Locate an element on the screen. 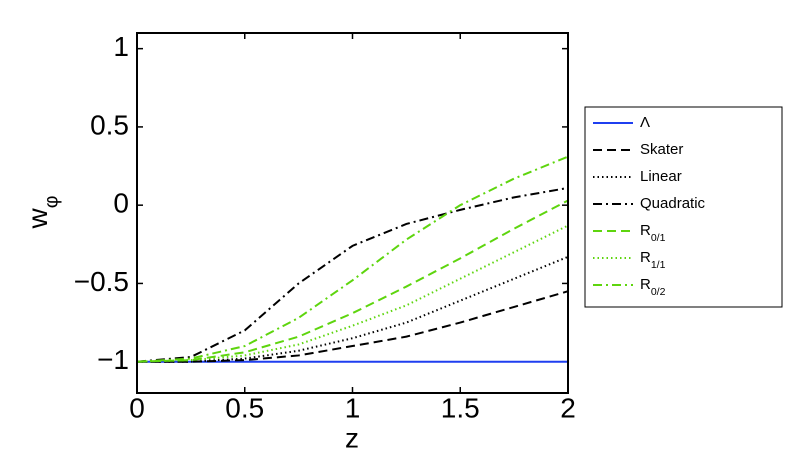 The height and width of the screenshot is (455, 789). x-tick-label: 1 is located at coordinates (353, 407).